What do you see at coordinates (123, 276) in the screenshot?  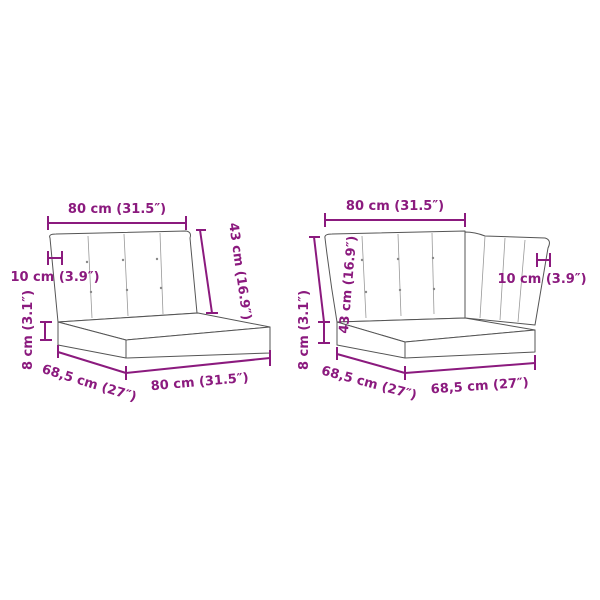 I see `backrest` at bounding box center [123, 276].